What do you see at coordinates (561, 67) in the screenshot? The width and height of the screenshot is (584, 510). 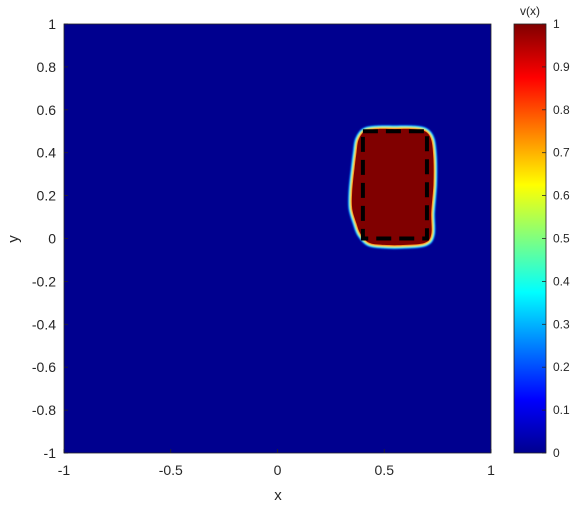 I see `colorbar-tick-label: 0.9` at bounding box center [561, 67].